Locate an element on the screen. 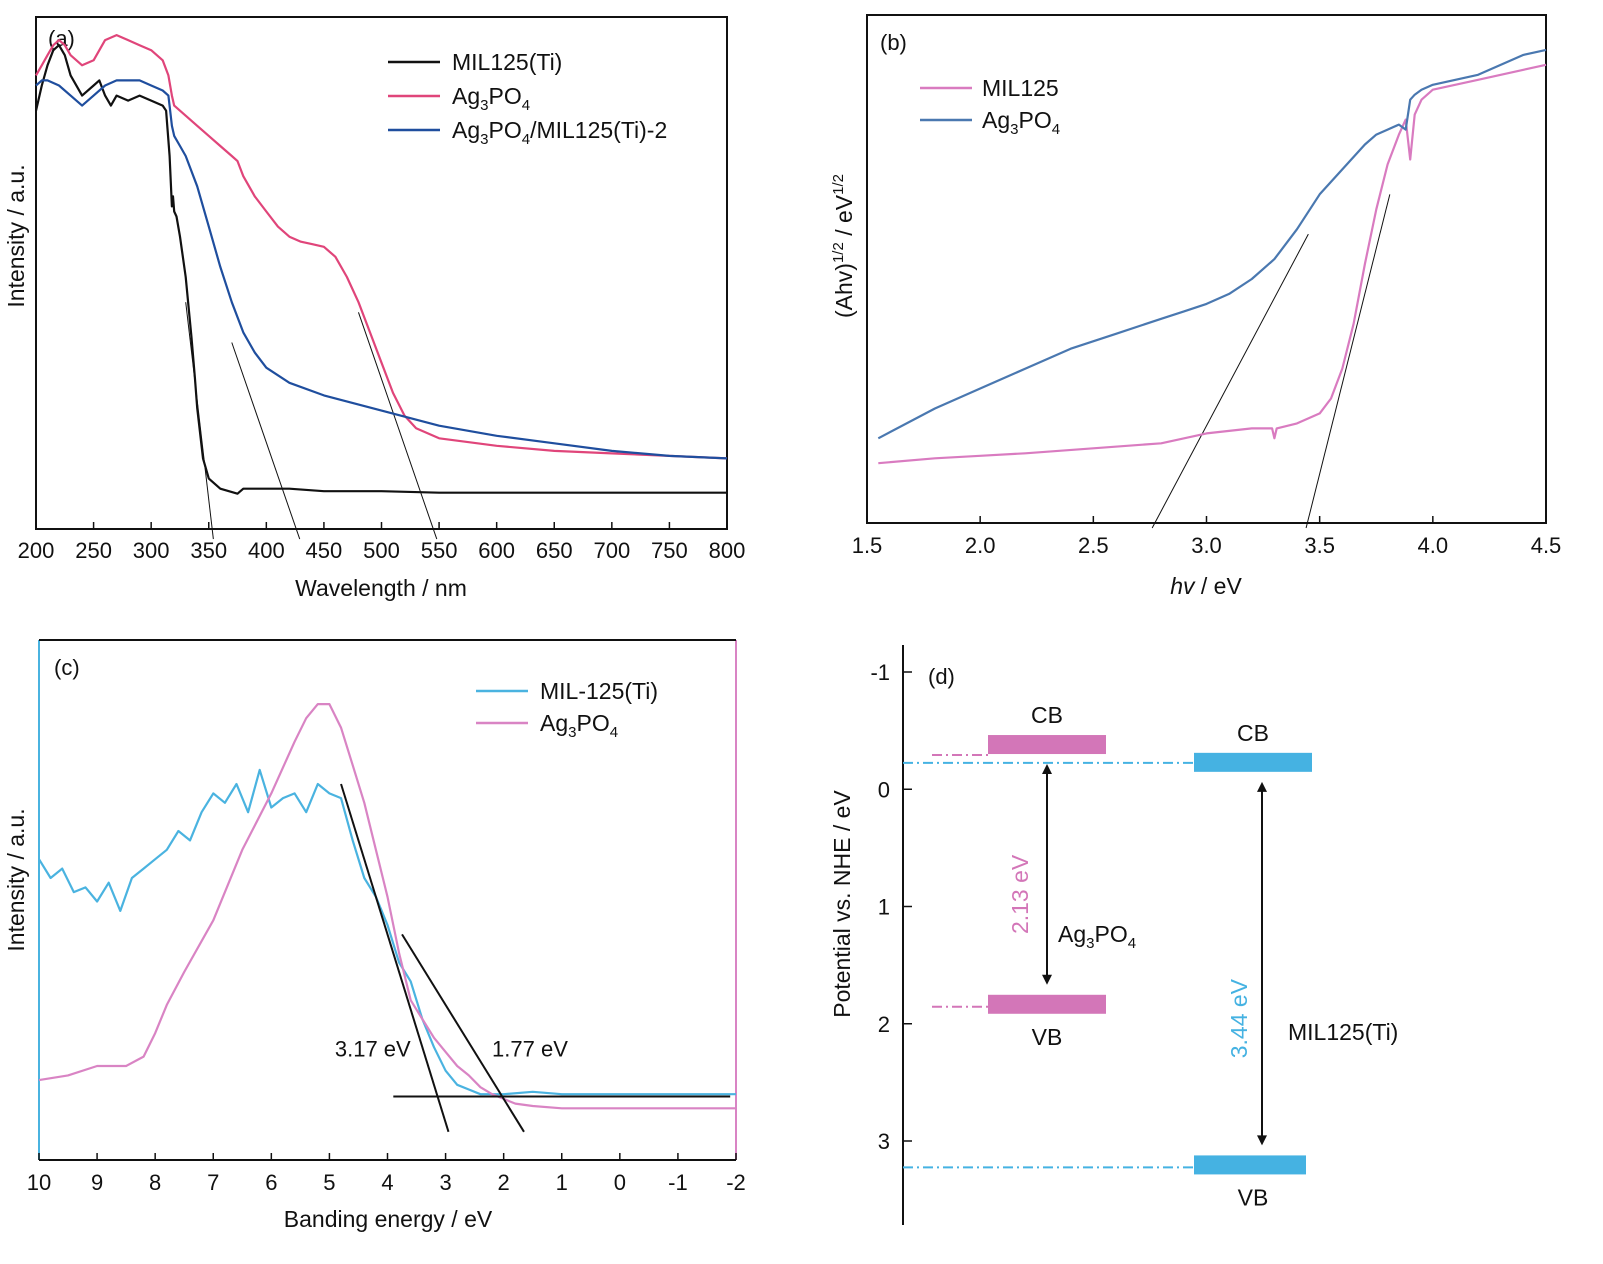  legend-label-mil125ti: MIL125(Ti) is located at coordinates (507, 62).